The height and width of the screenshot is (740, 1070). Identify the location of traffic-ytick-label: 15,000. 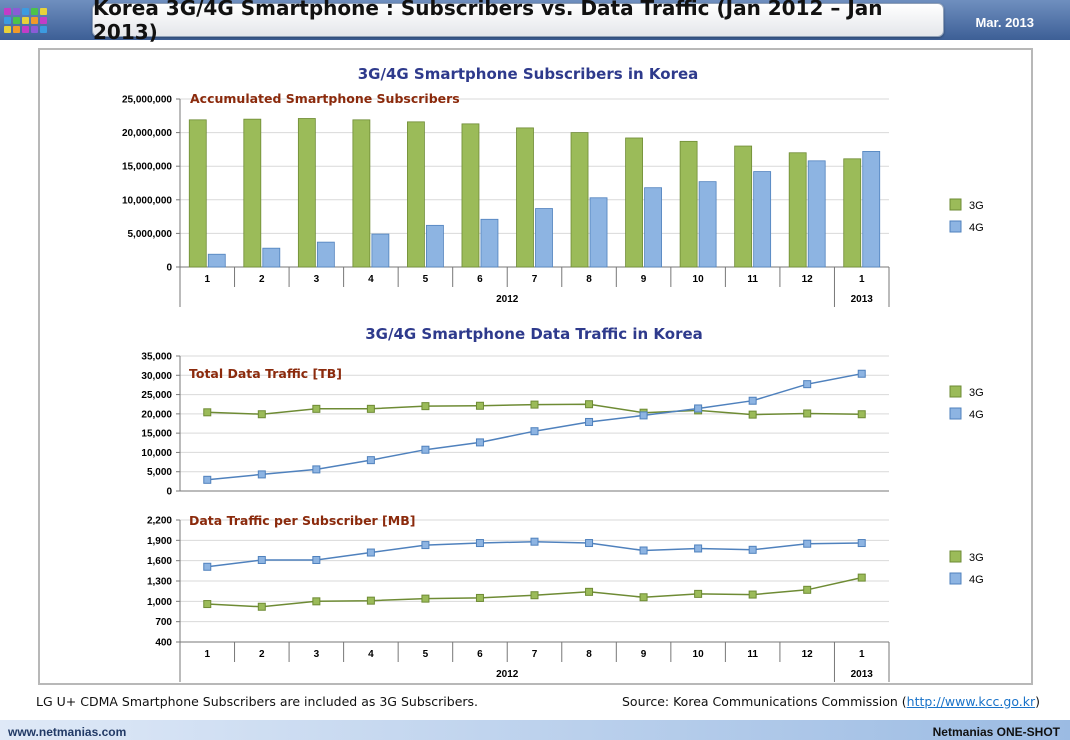
(156, 434).